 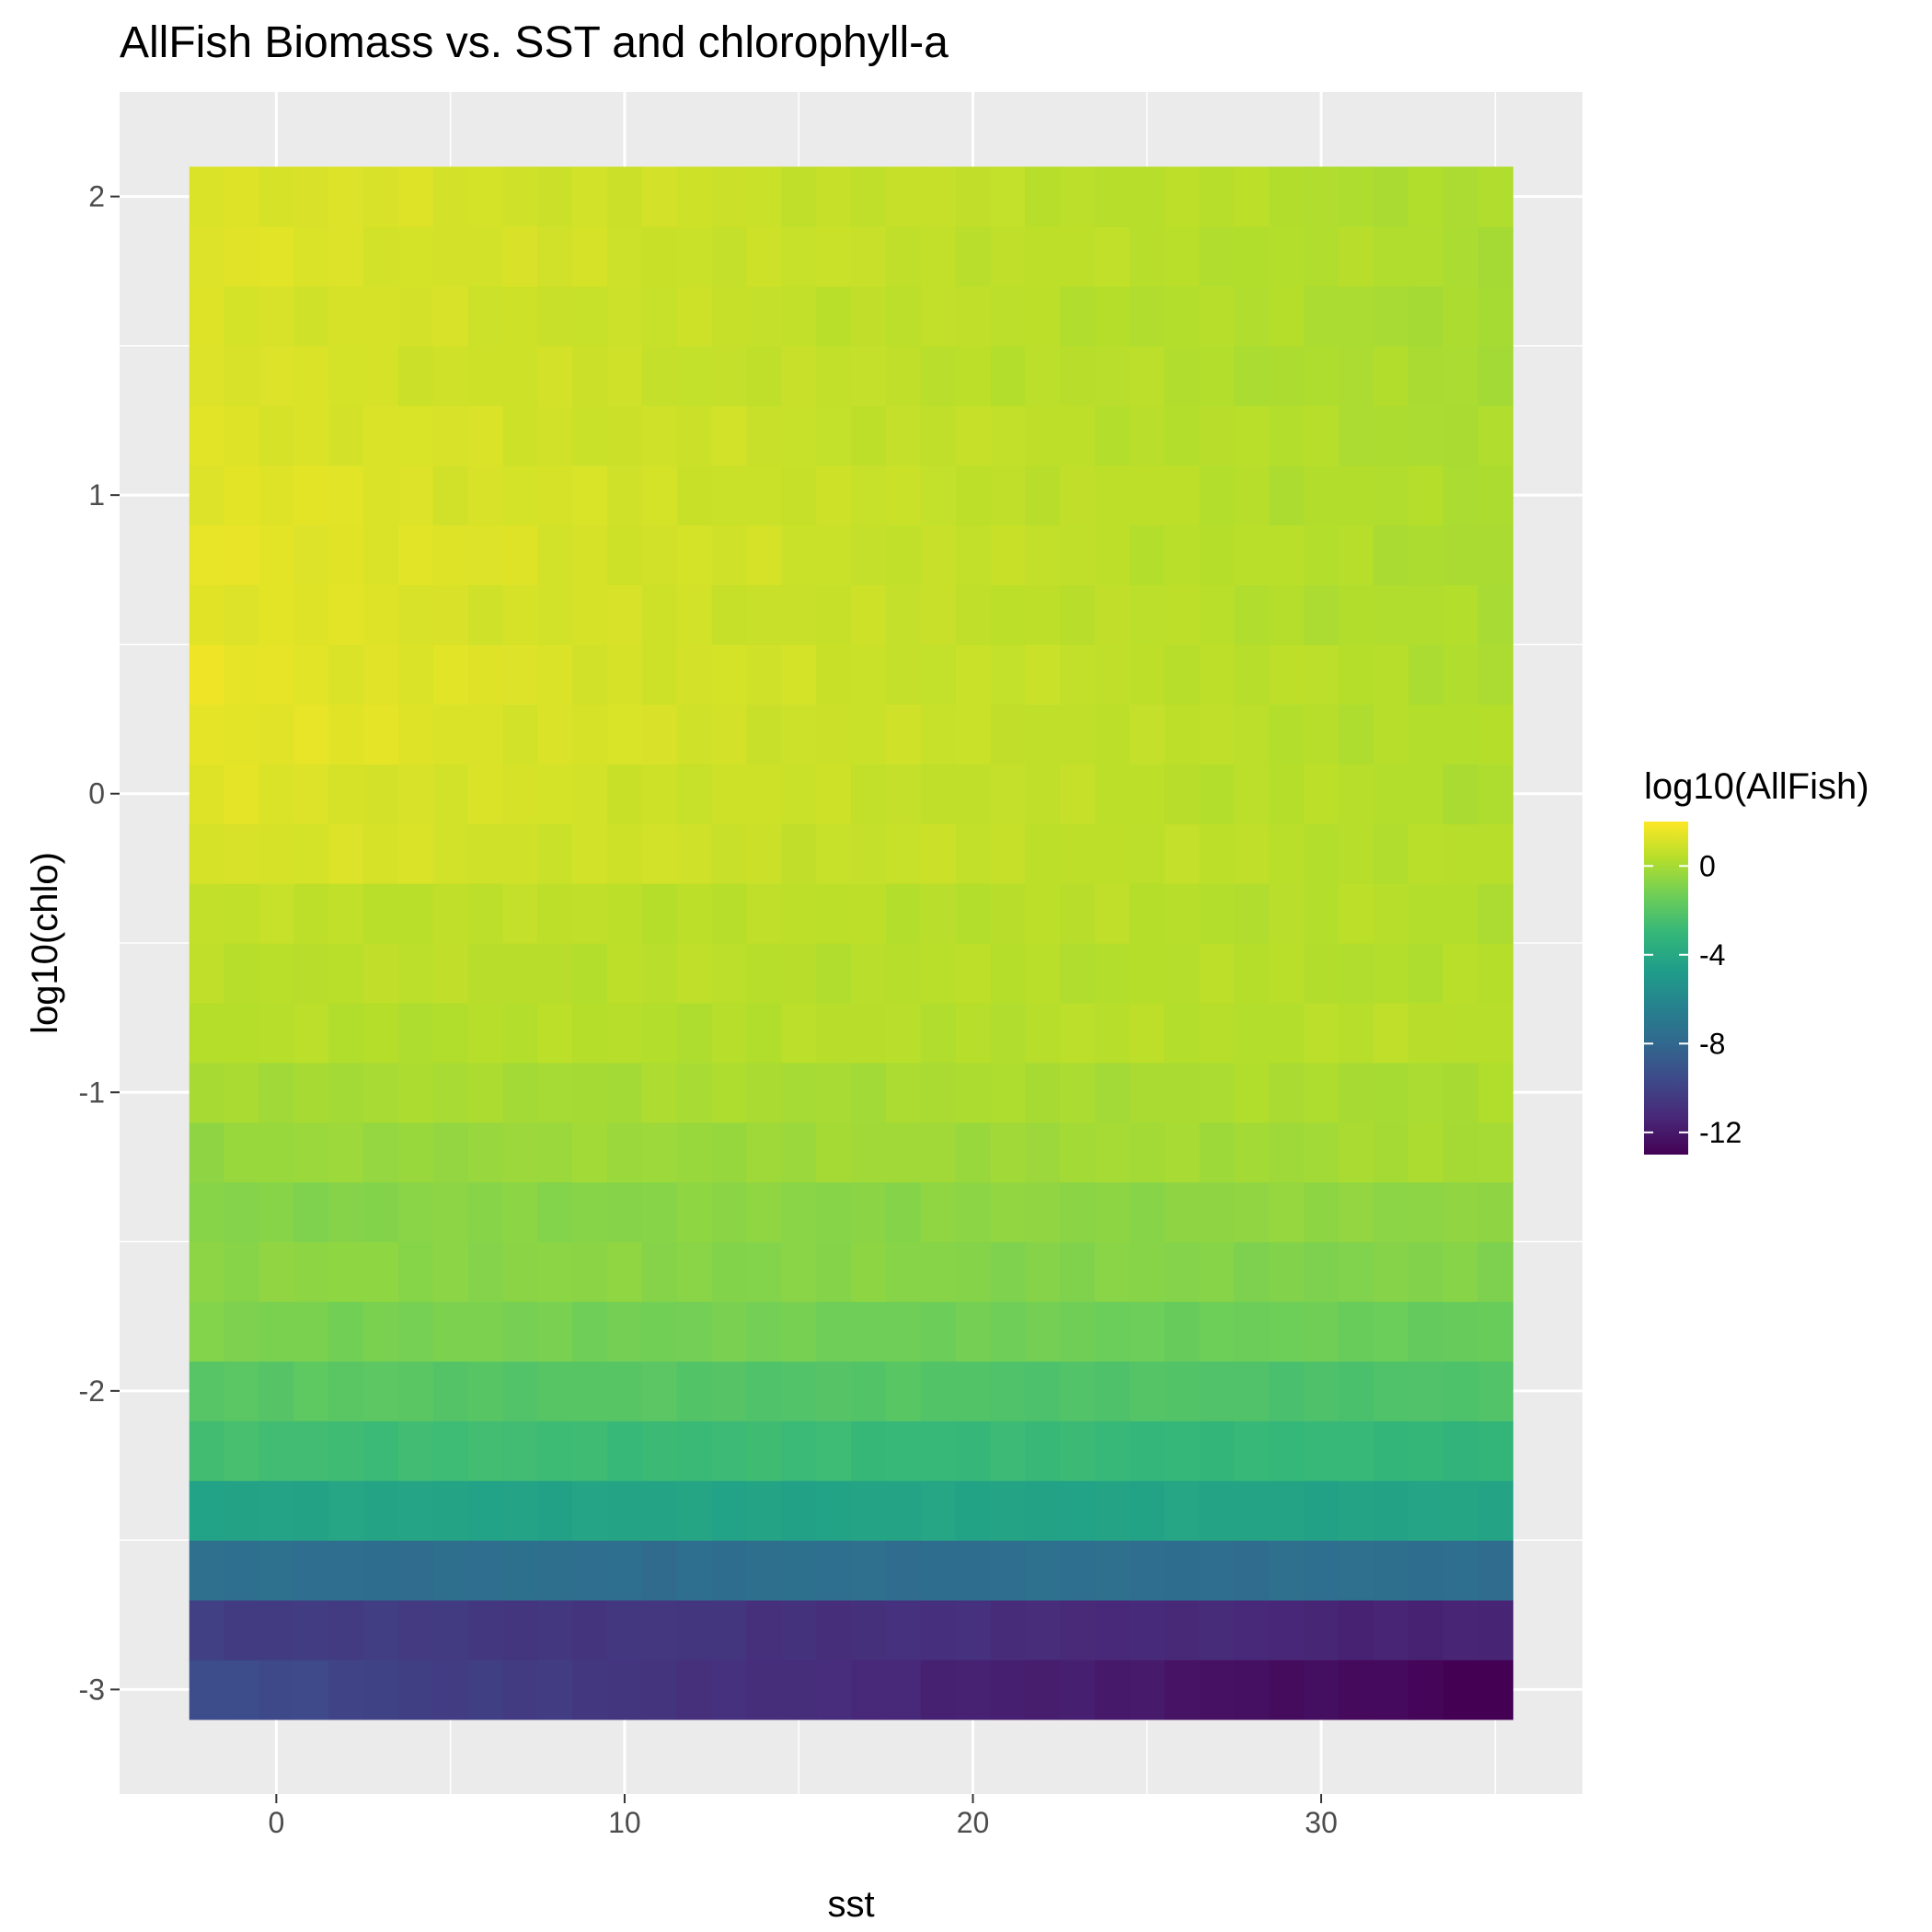 What do you see at coordinates (624, 1822) in the screenshot?
I see `x-tick-label: 10` at bounding box center [624, 1822].